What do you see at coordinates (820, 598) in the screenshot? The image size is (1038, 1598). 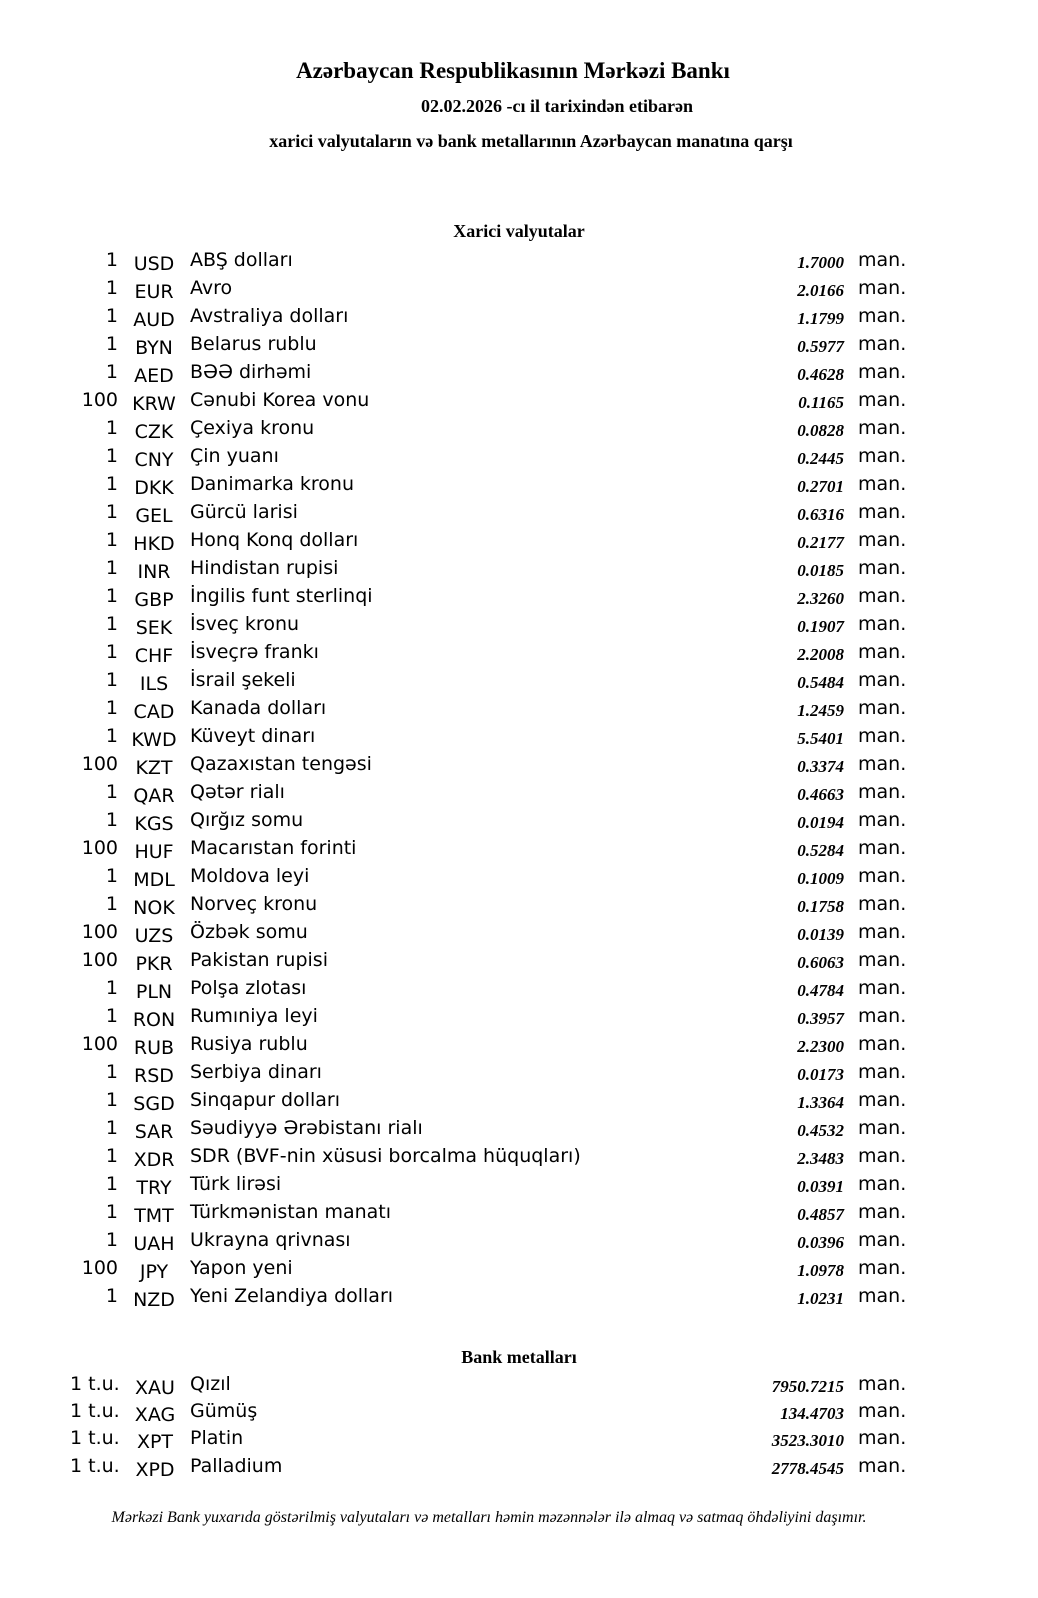 I see `exchange-rate: 2.3260` at bounding box center [820, 598].